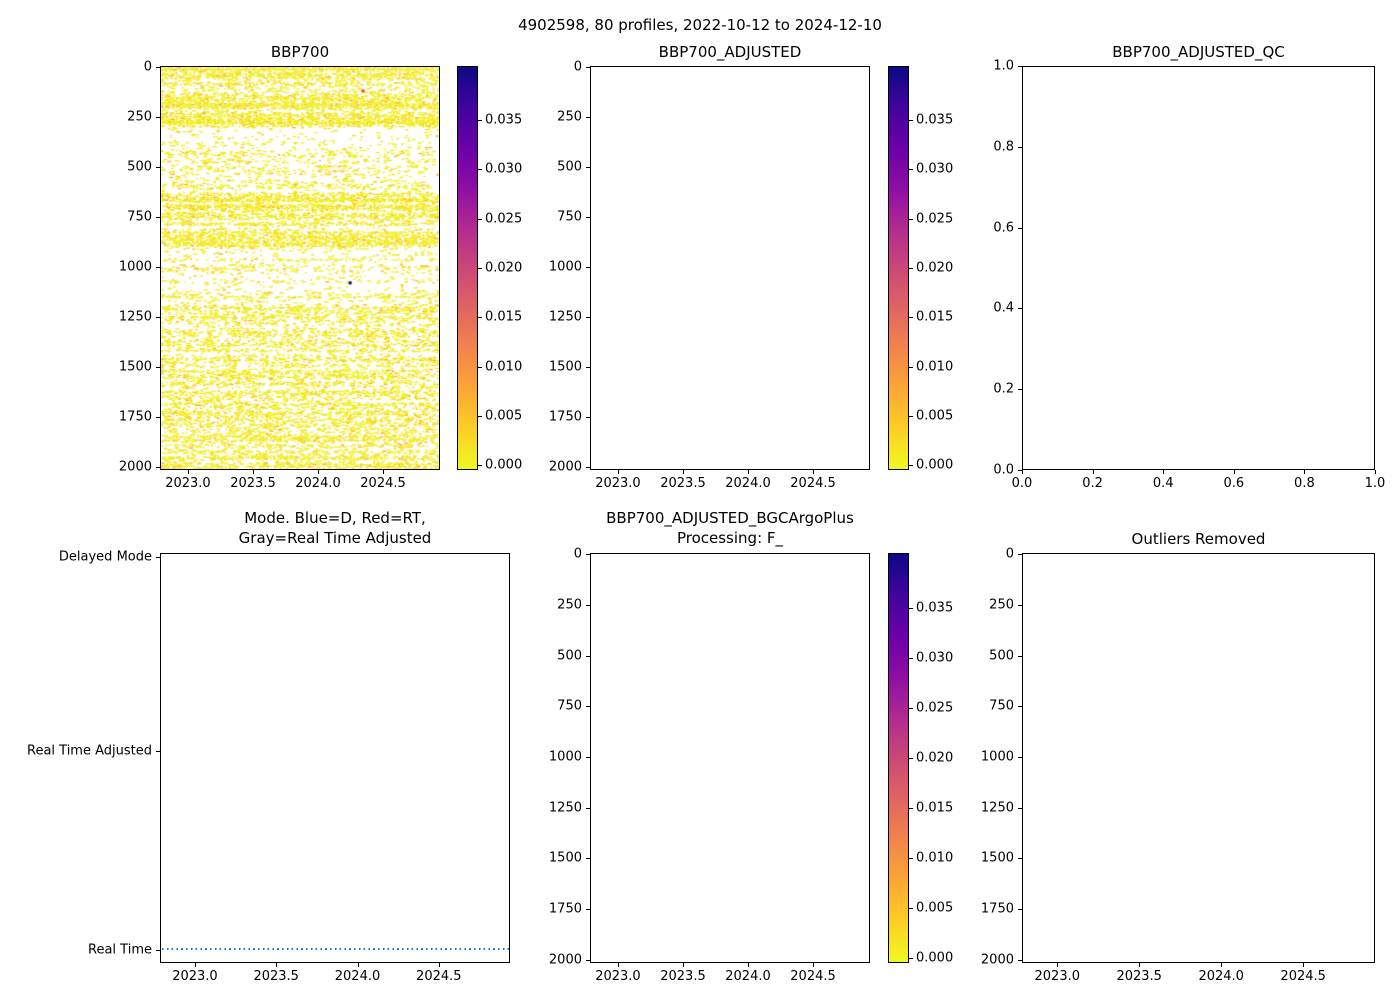  What do you see at coordinates (335, 758) in the screenshot?
I see `plot-area-mode` at bounding box center [335, 758].